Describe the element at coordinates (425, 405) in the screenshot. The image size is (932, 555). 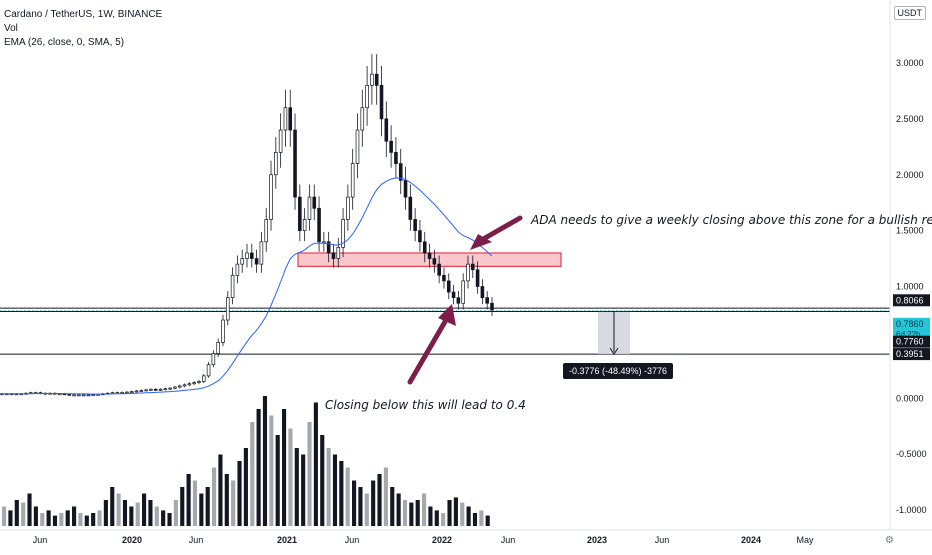
I see `breakdown-note: Closing below this will lead to 0.4` at that location.